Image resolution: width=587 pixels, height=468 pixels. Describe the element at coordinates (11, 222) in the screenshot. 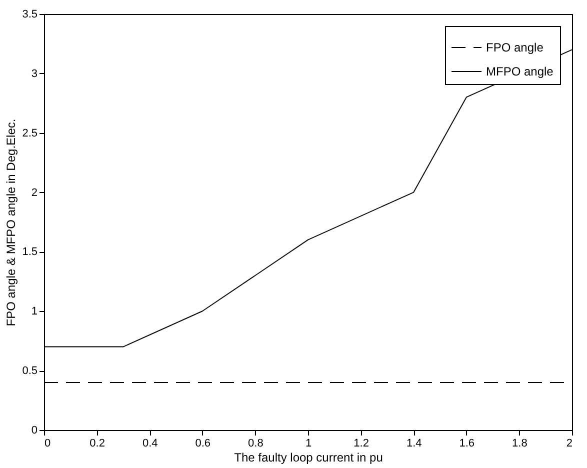

I see `y-axis-title: FPO angle & MFPO angle in Deg.Elec.` at that location.